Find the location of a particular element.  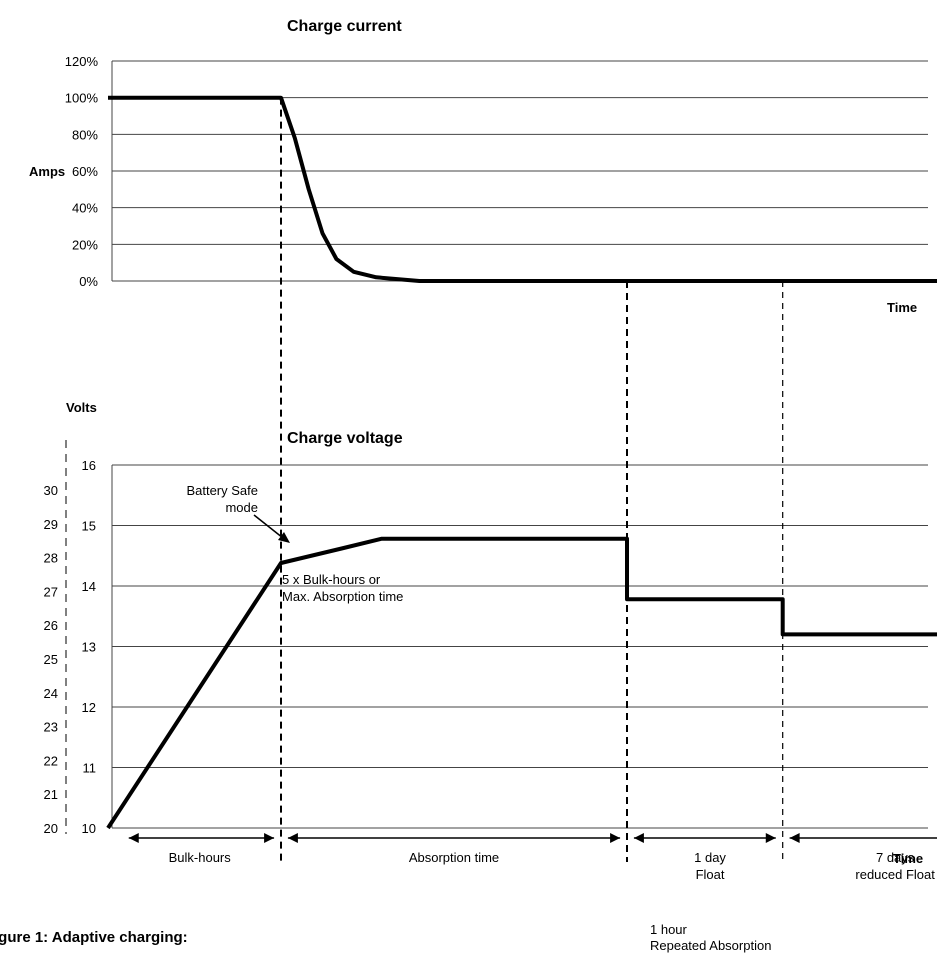

absorption-limit-annotation: 5 x Bulk-hours or Max. Absorption time is located at coordinates (342, 588).